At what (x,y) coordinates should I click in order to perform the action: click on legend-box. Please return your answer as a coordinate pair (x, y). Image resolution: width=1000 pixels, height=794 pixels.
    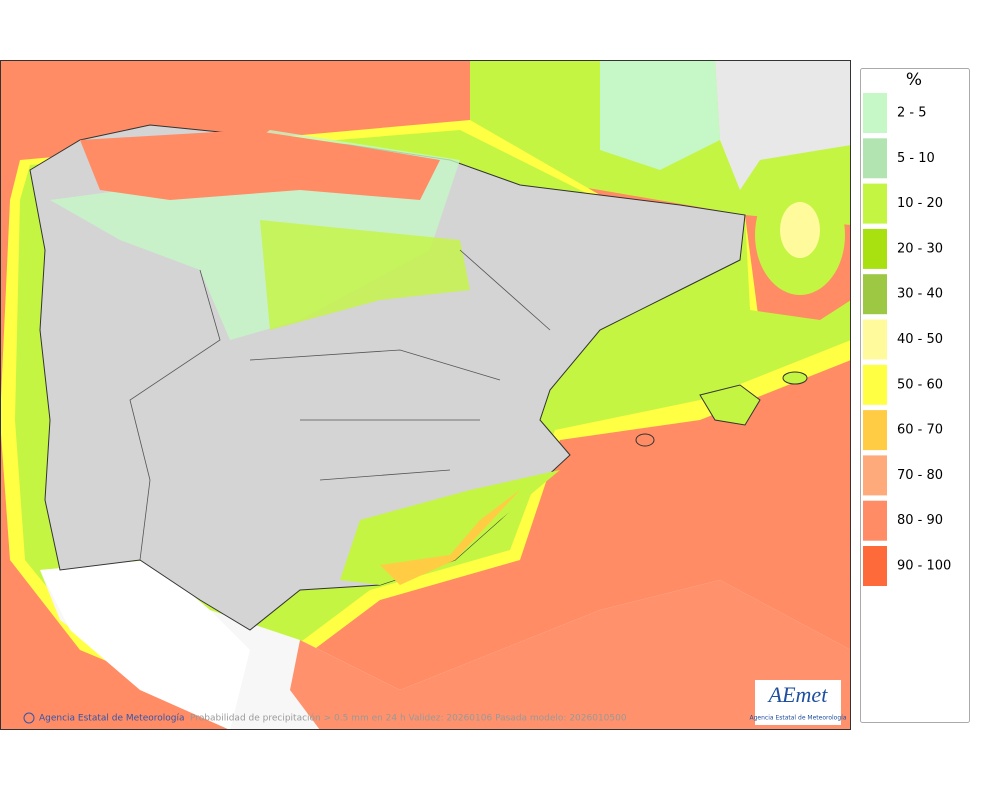
    Looking at the image, I should click on (915, 395).